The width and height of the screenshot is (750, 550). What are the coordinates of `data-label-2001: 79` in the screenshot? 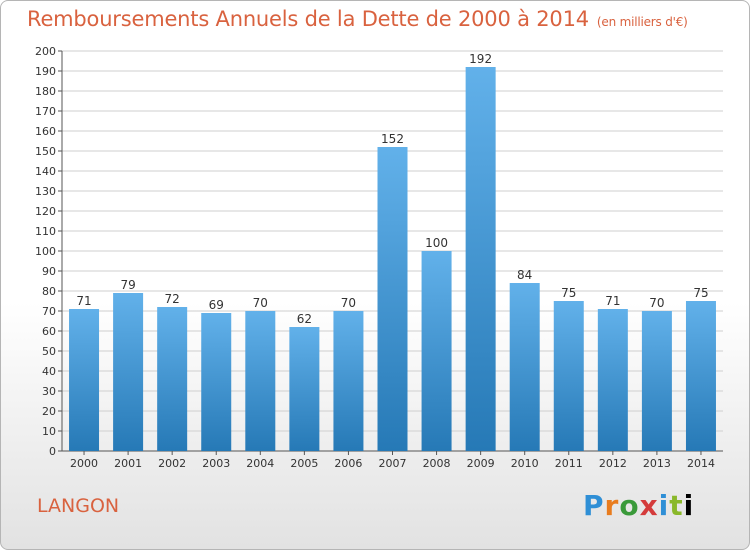 It's located at (127, 285).